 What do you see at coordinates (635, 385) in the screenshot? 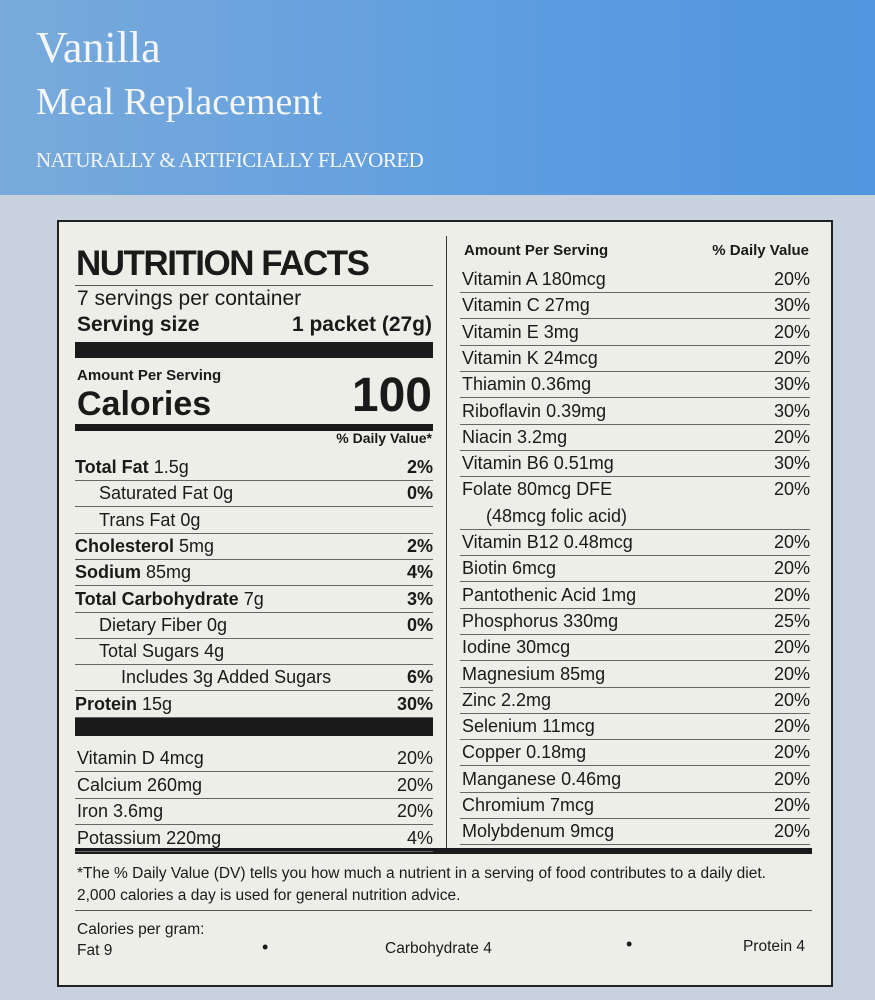
I see `nutrient-row: Thiamin 0.36mg 30%` at bounding box center [635, 385].